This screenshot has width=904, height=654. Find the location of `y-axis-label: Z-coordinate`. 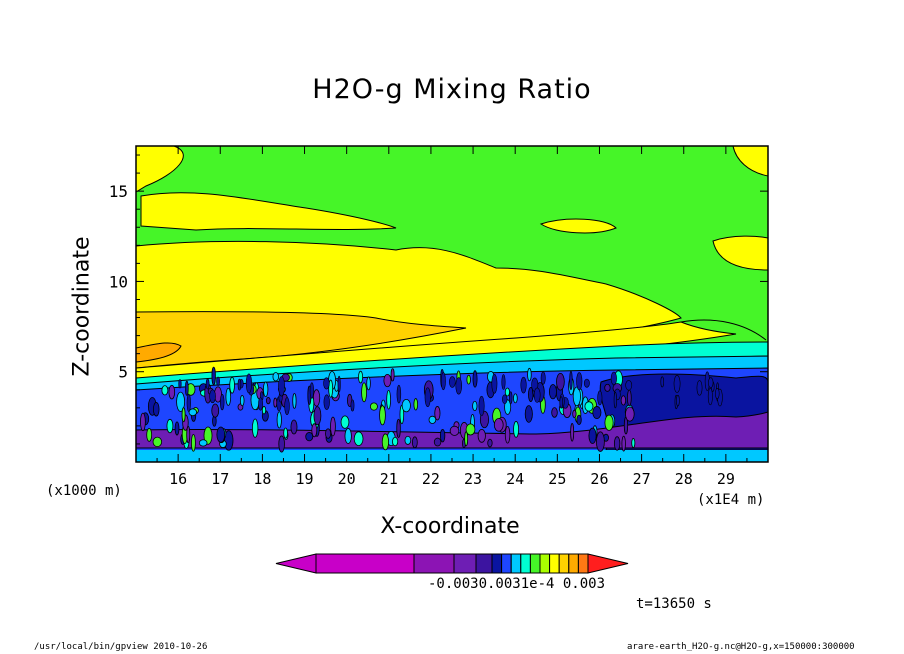

y-axis-label: Z-coordinate is located at coordinates (82, 306).